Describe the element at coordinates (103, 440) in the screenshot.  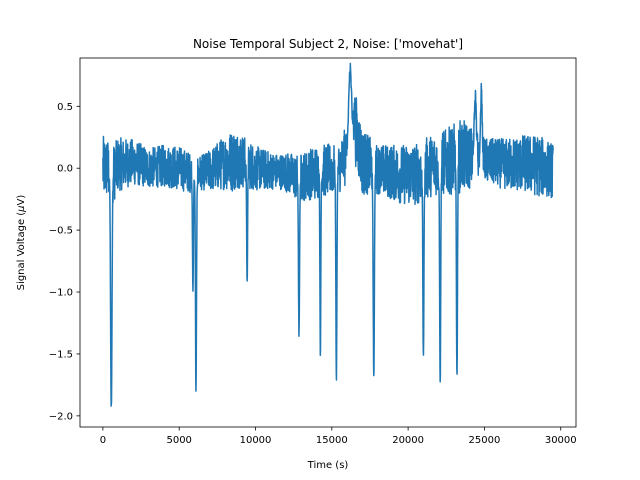
I see `x-tick-label: 0` at that location.